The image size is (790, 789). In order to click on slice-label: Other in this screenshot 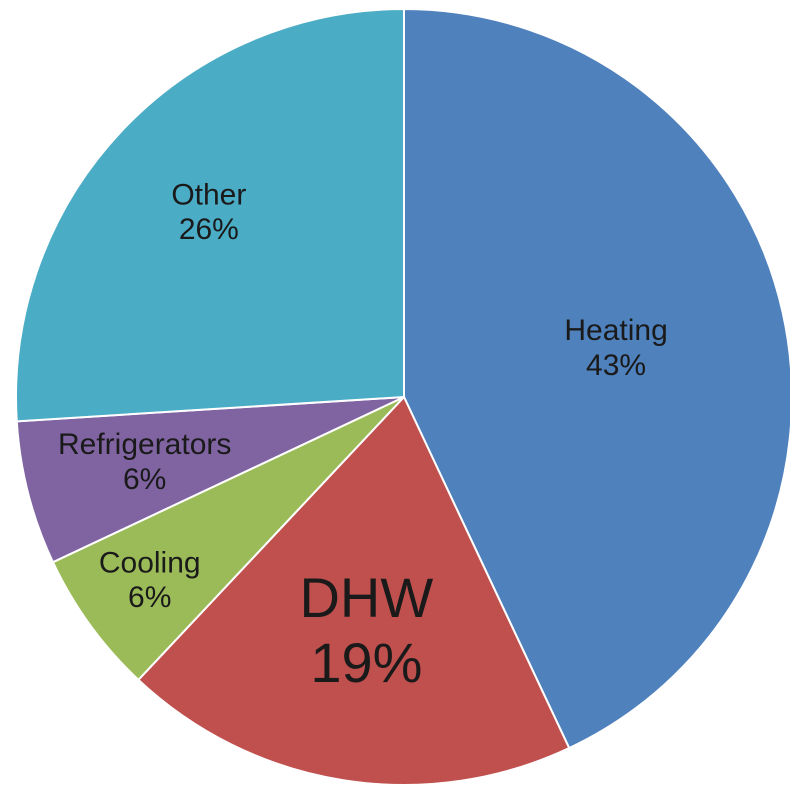, I will do `click(208, 194)`.